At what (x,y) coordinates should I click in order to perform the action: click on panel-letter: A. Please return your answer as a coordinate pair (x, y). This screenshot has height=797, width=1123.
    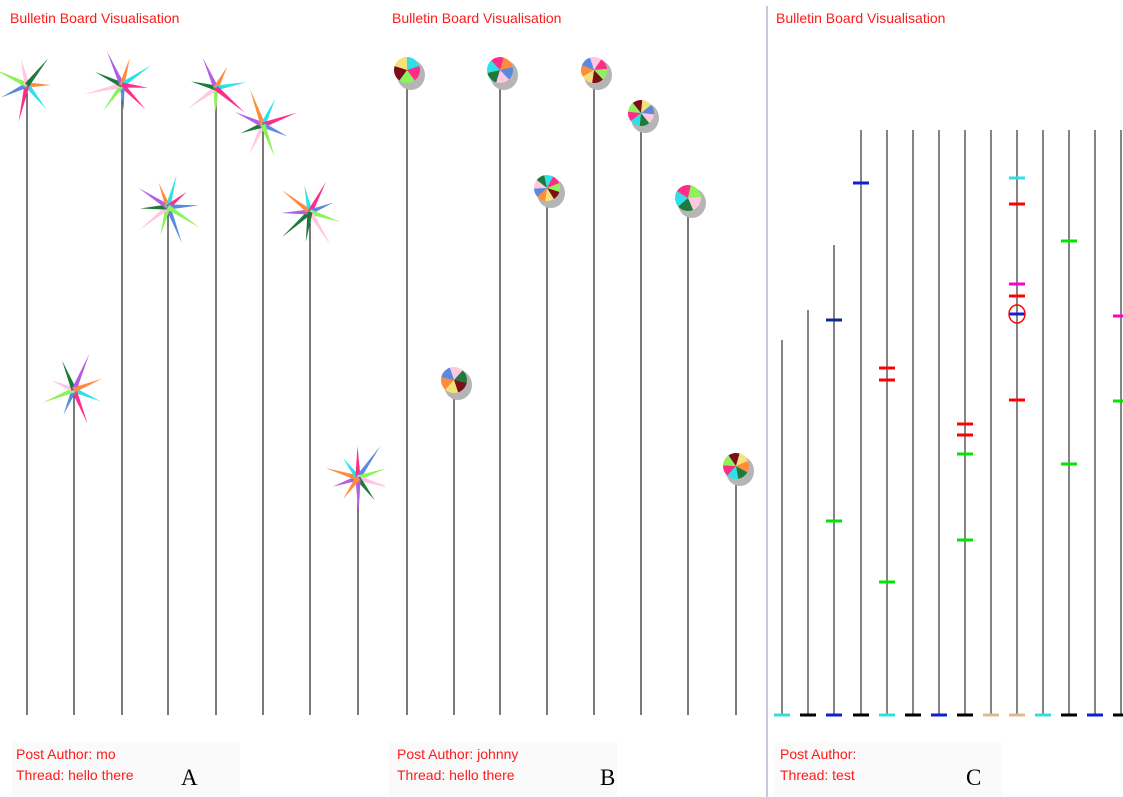
    Looking at the image, I should click on (189, 777).